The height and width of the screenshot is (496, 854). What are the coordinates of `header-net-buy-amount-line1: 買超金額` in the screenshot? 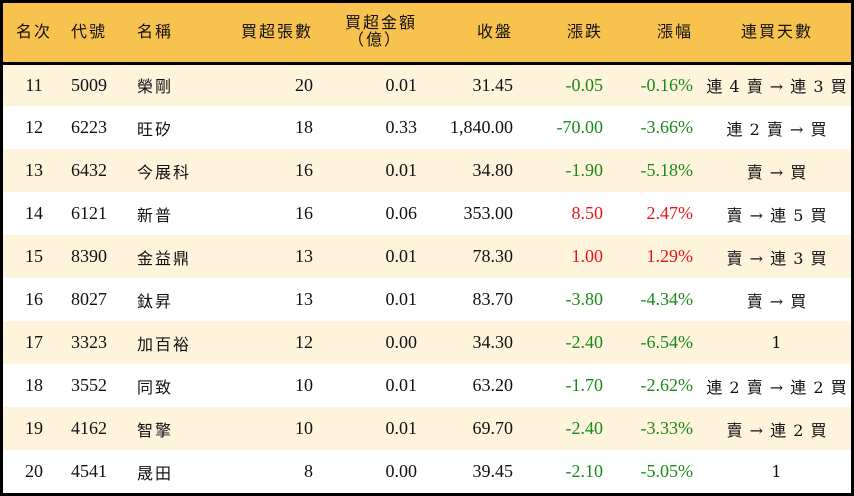 It's located at (380, 23).